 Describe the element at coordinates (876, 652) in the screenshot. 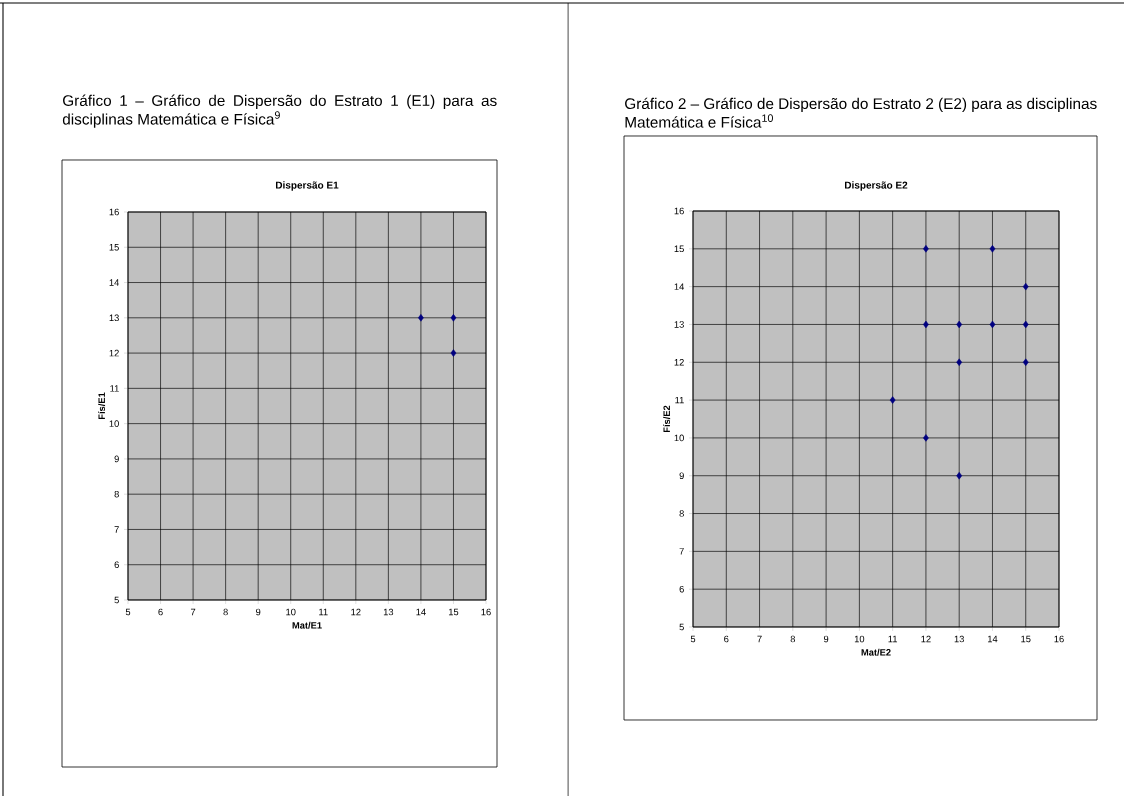

I see `x-axis-title: Mat/E2` at that location.